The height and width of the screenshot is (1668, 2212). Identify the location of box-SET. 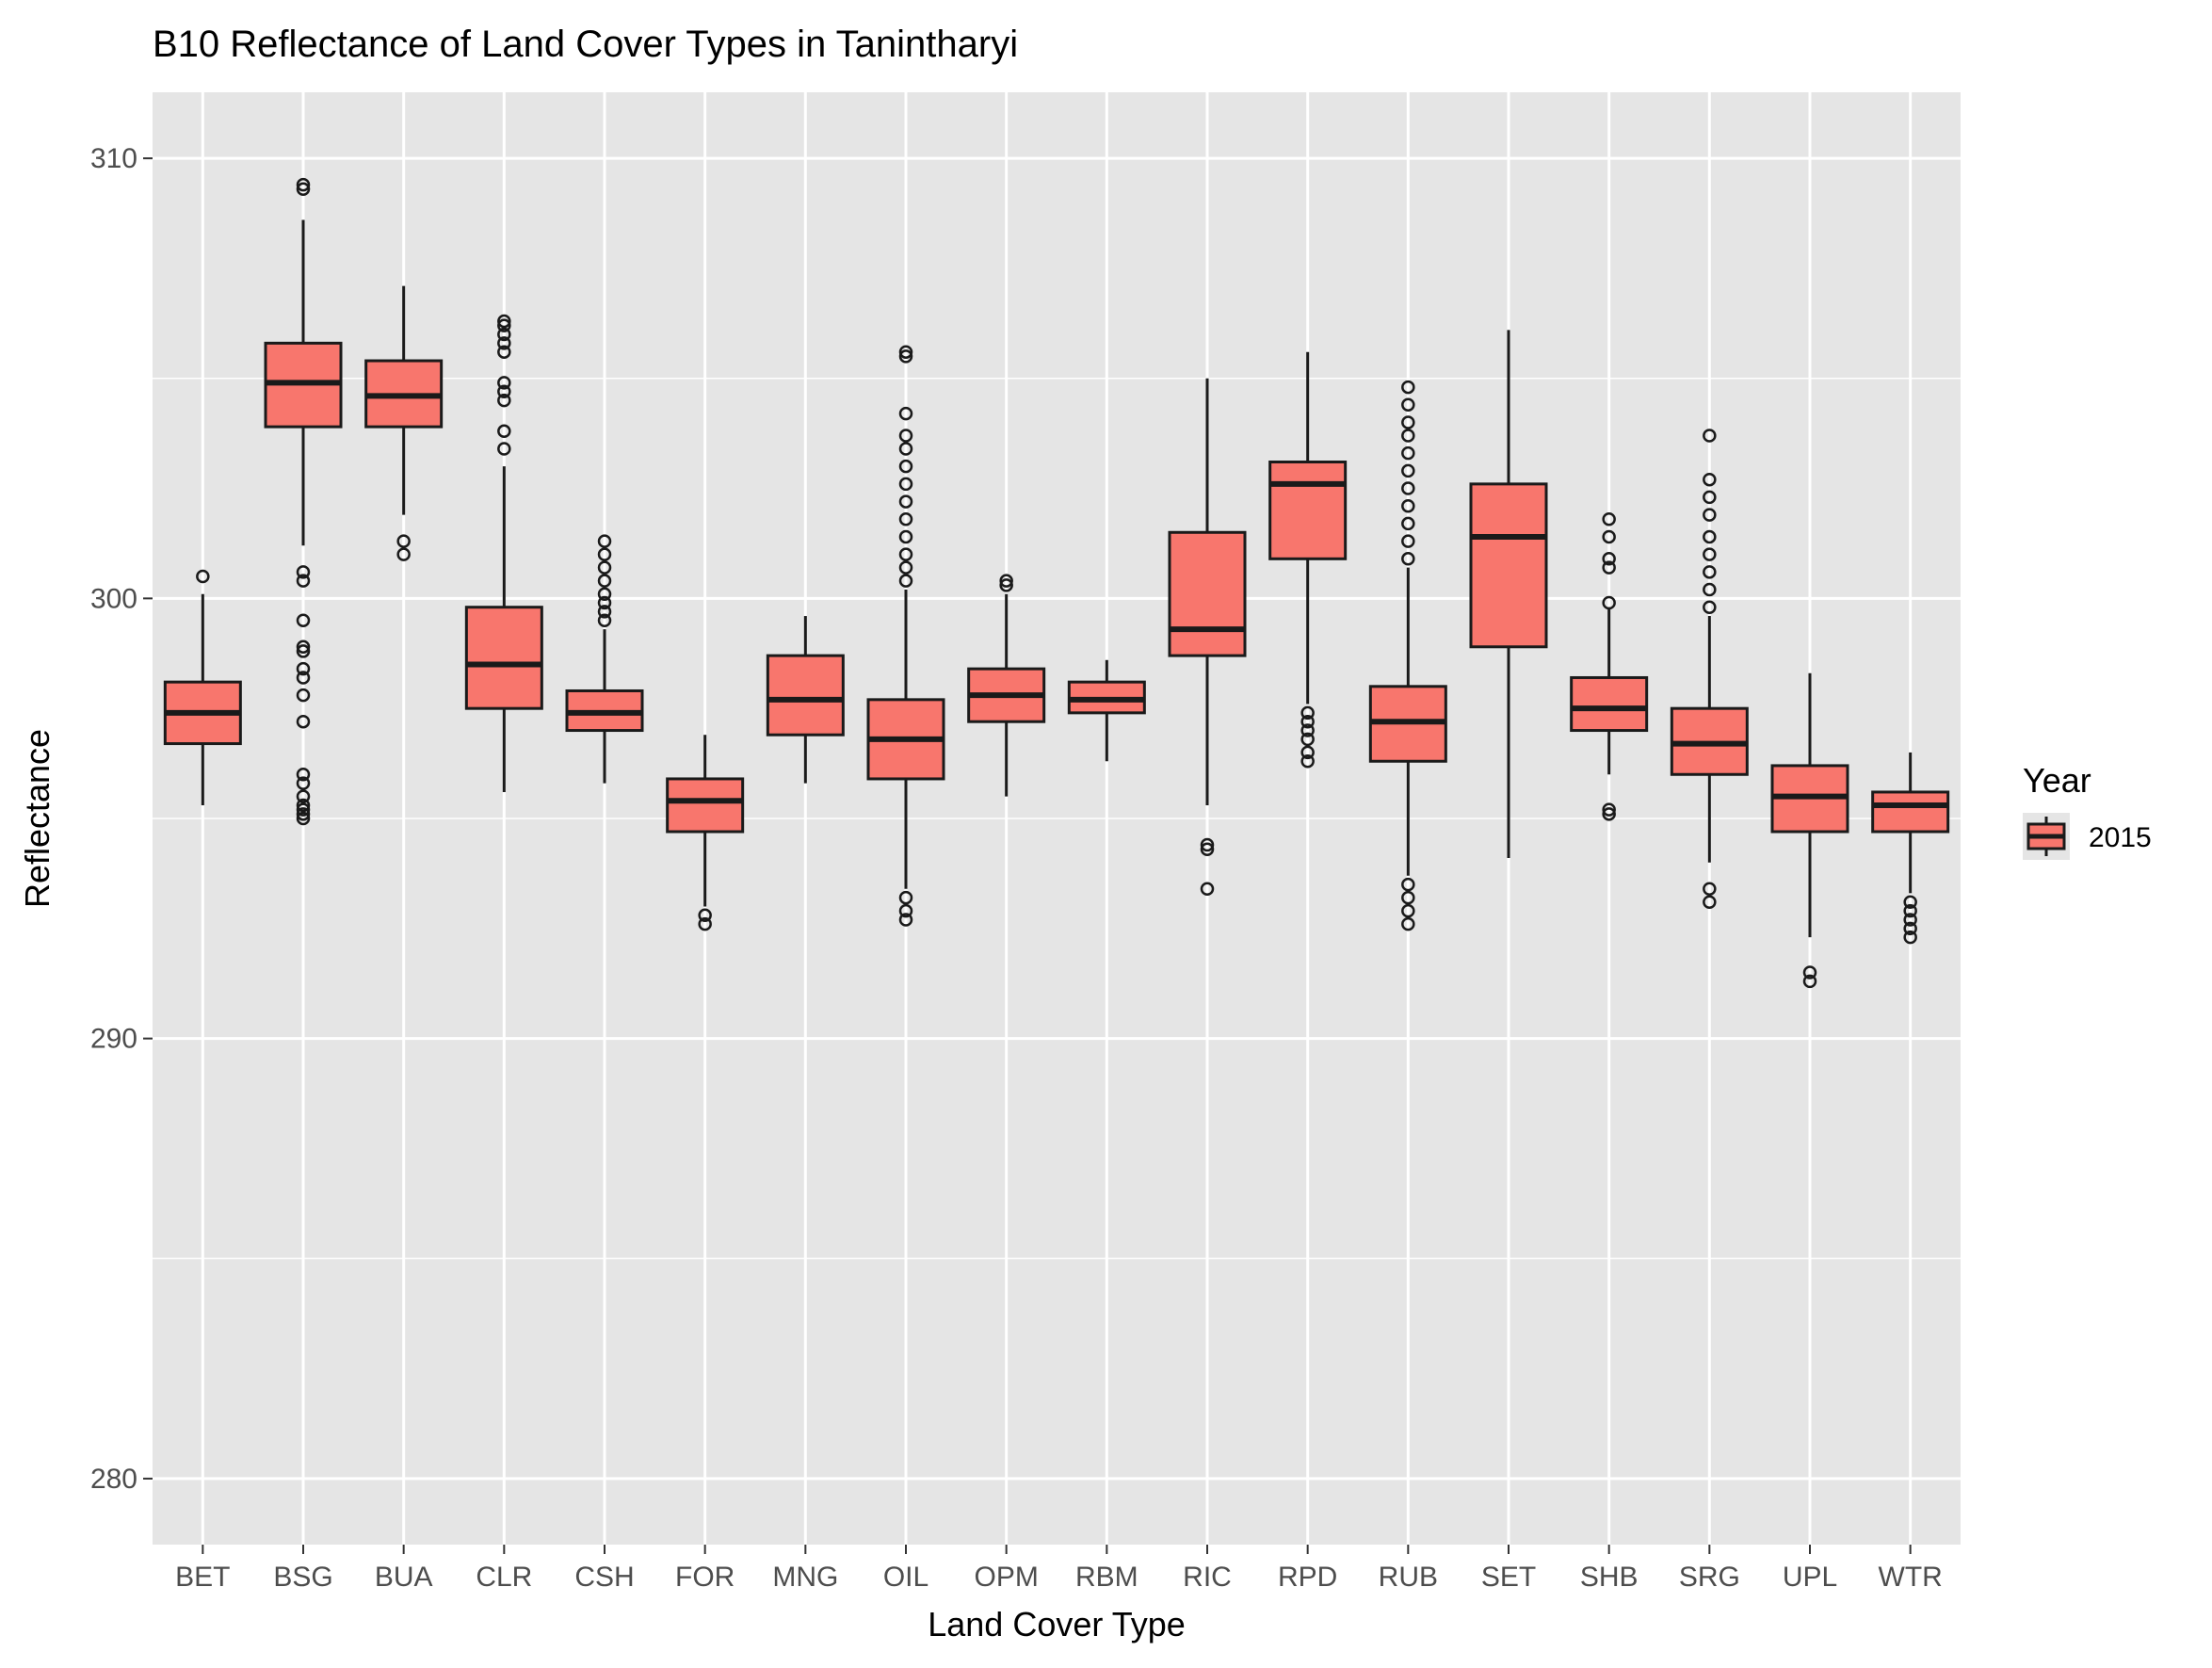
(1508, 594).